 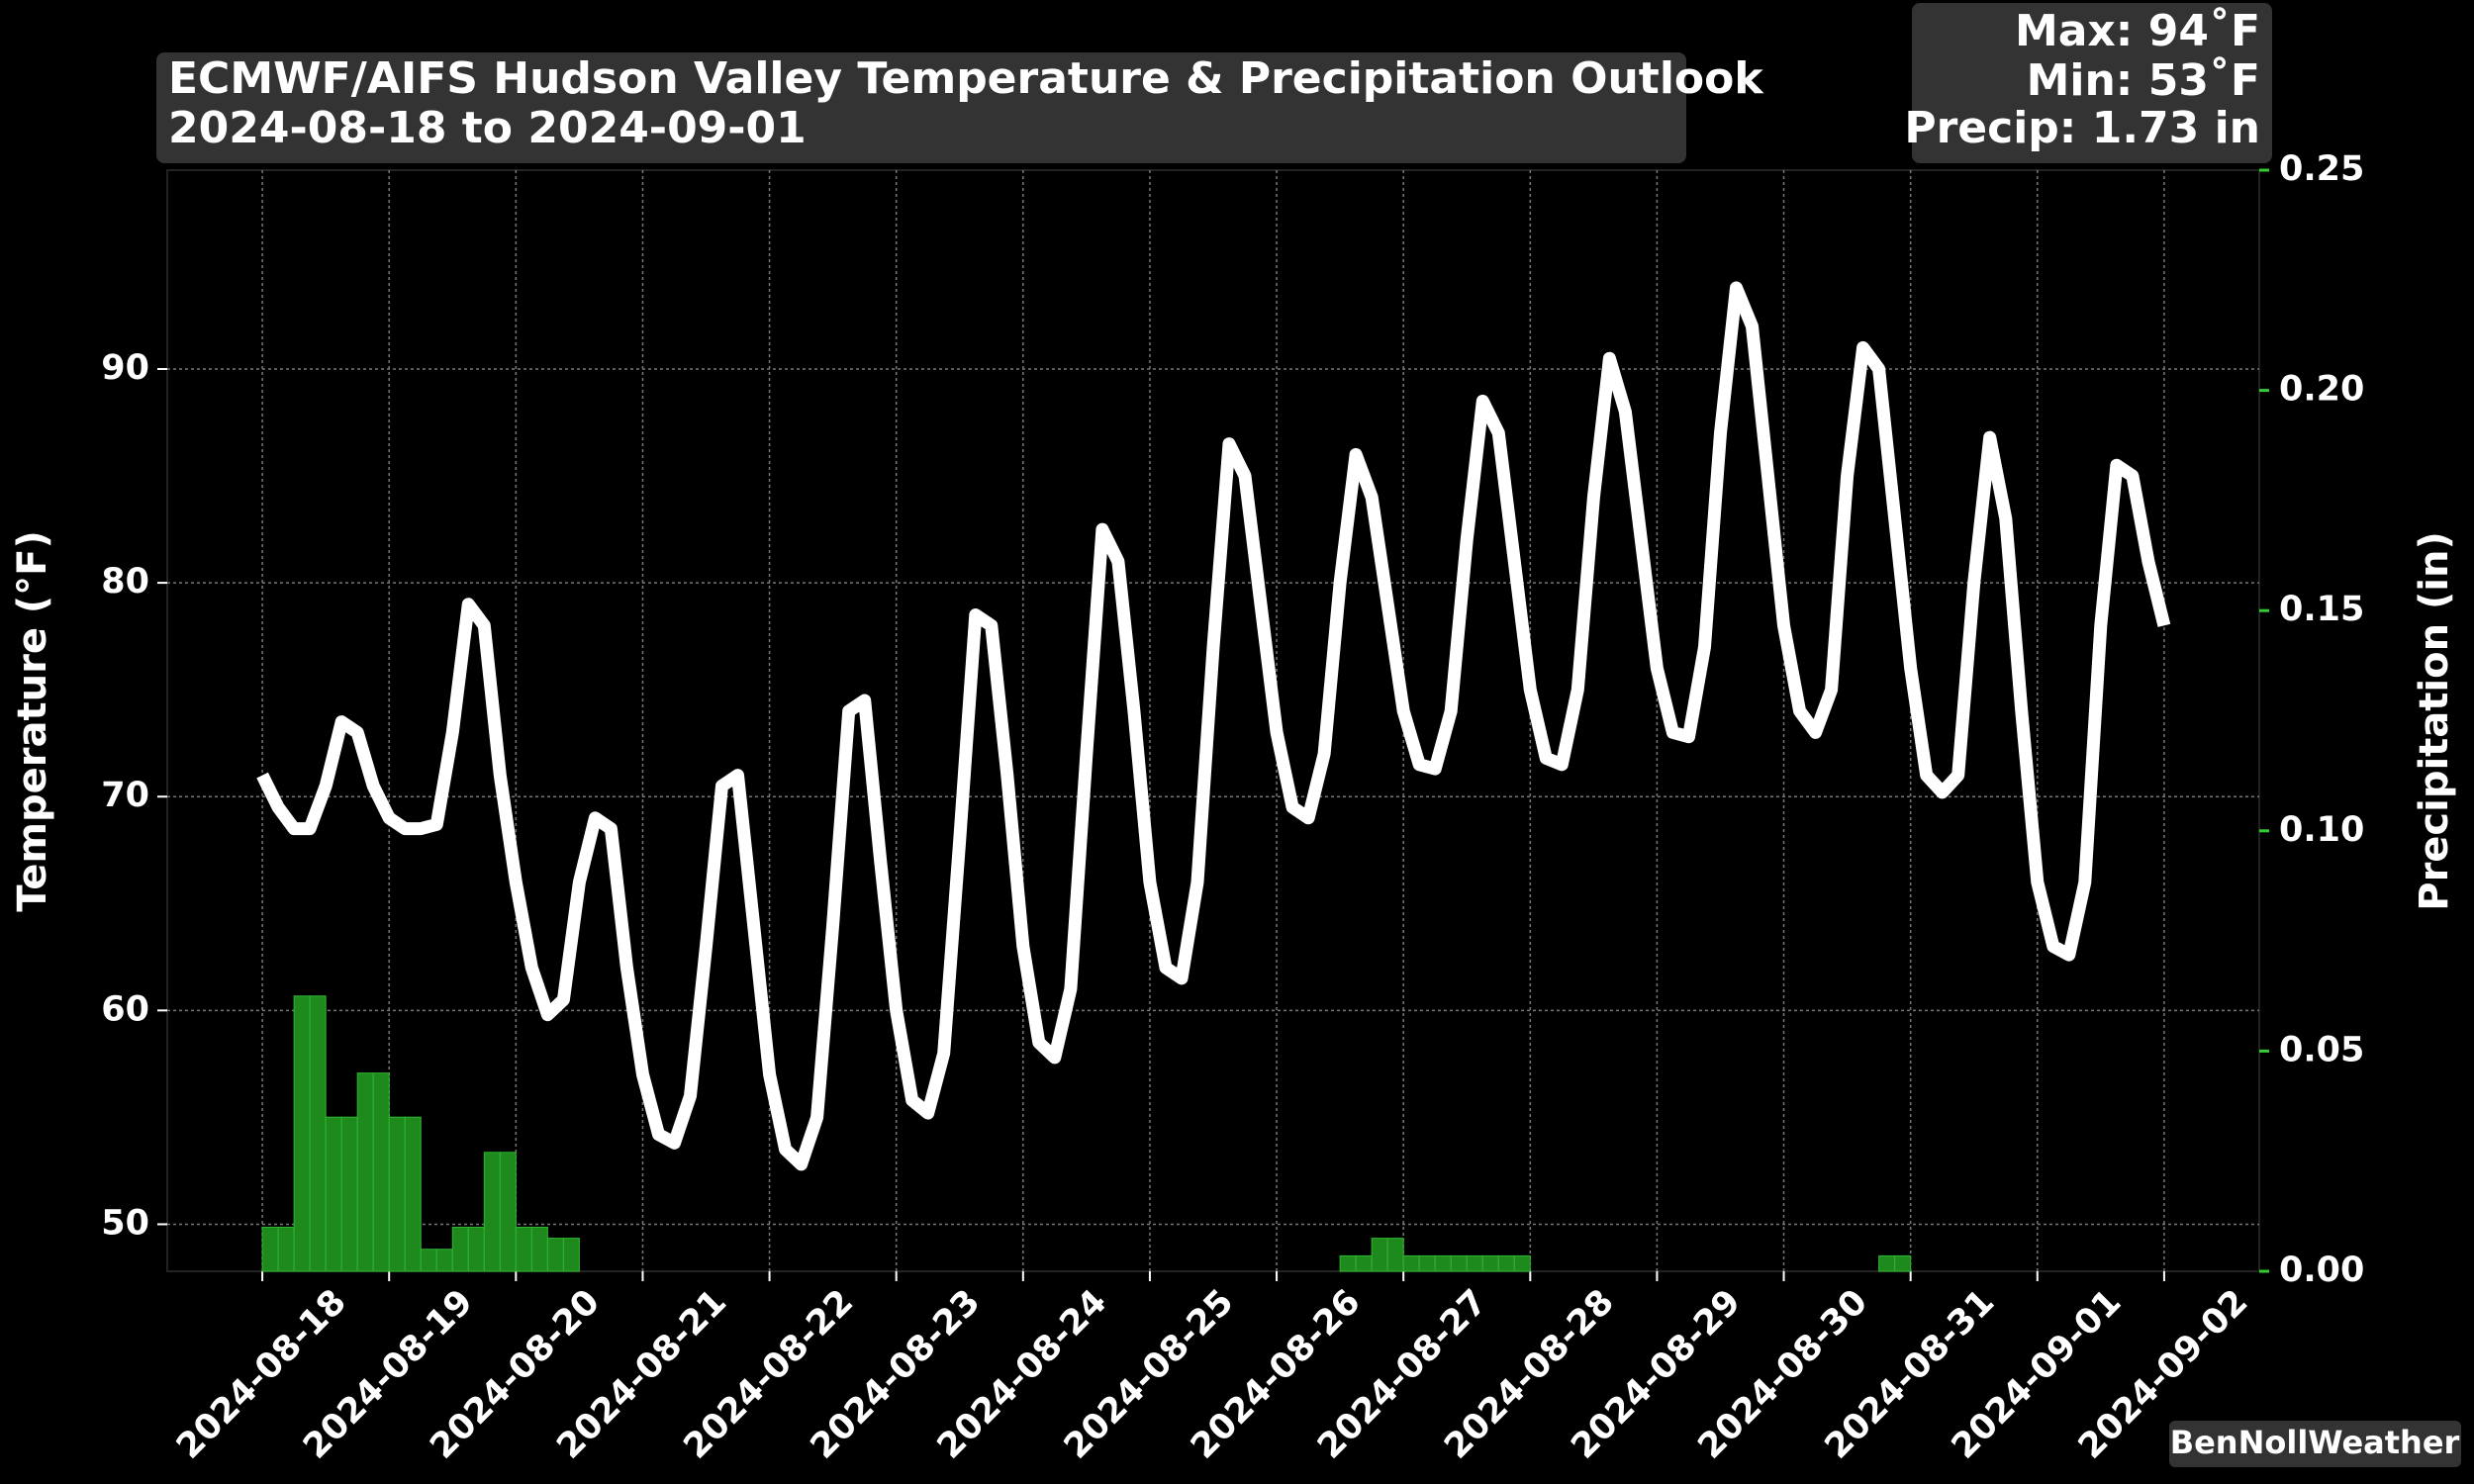 I want to click on title-box, so click(x=921, y=107).